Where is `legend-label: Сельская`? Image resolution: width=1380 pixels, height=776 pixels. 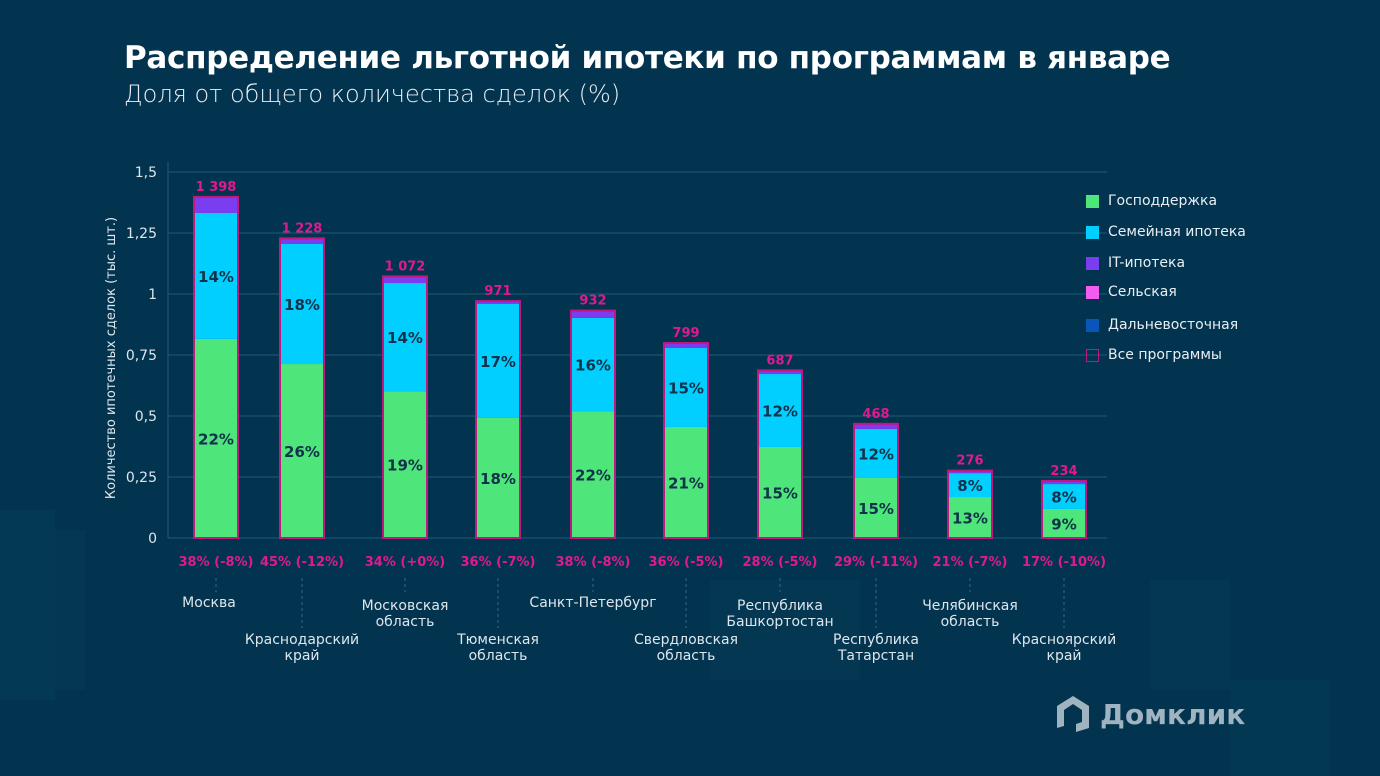
legend-label: Сельская is located at coordinates (1142, 292).